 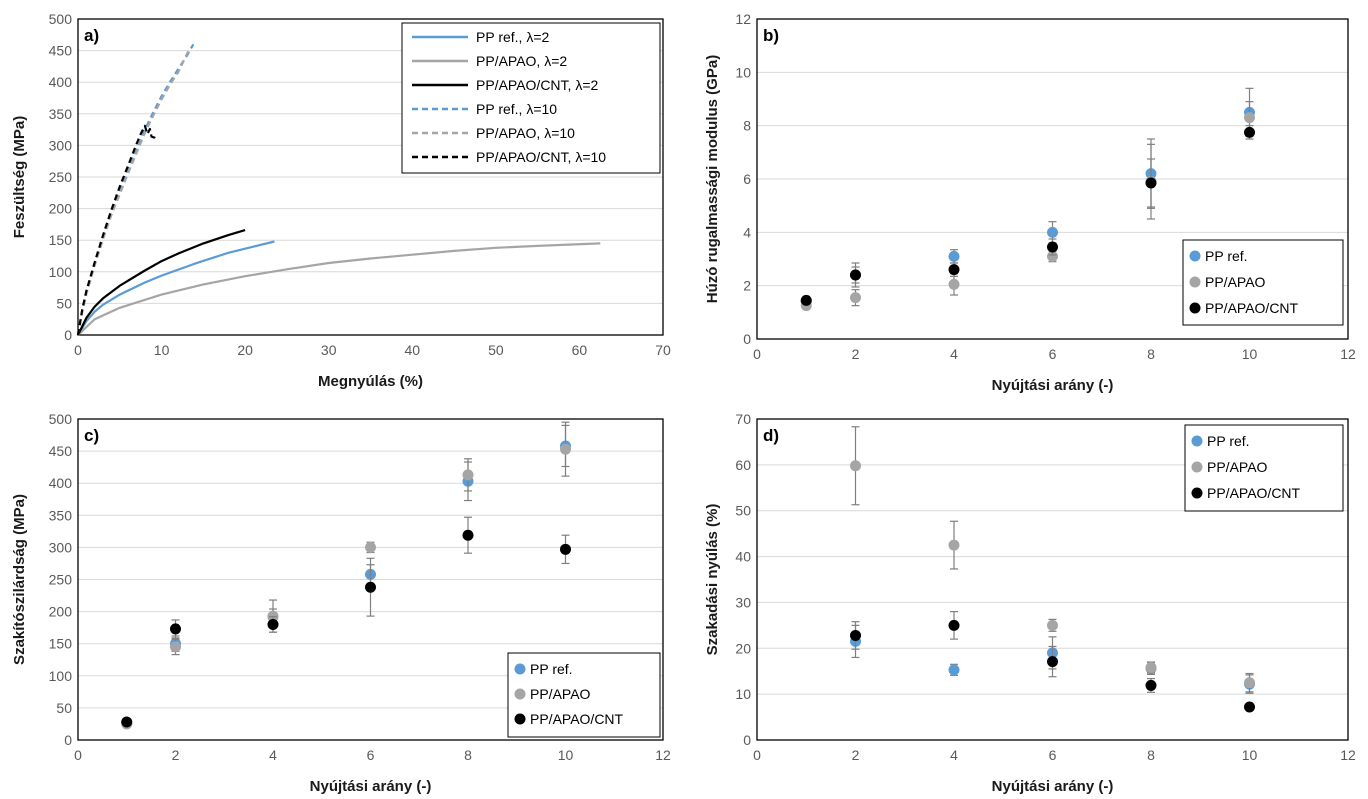 What do you see at coordinates (245, 350) in the screenshot?
I see `x-tick-label: 20` at bounding box center [245, 350].